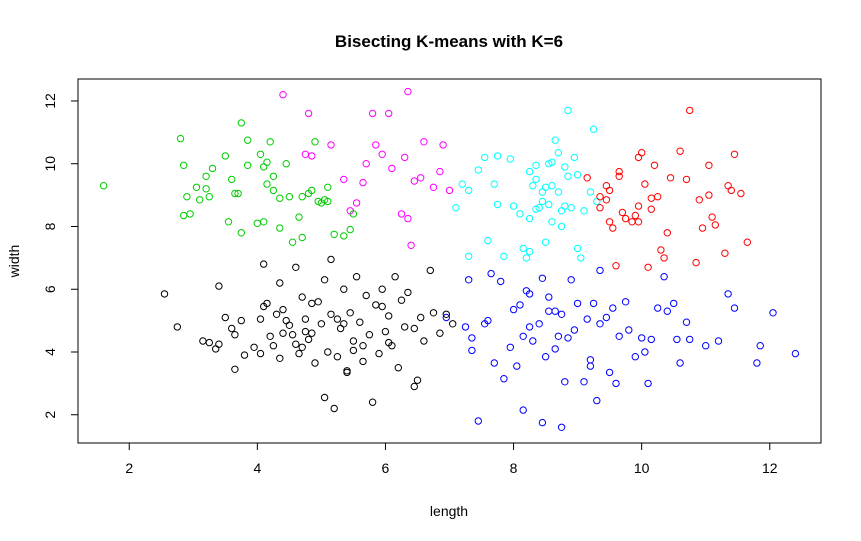 The height and width of the screenshot is (541, 861). I want to click on y-tick-label: 12, so click(50, 101).